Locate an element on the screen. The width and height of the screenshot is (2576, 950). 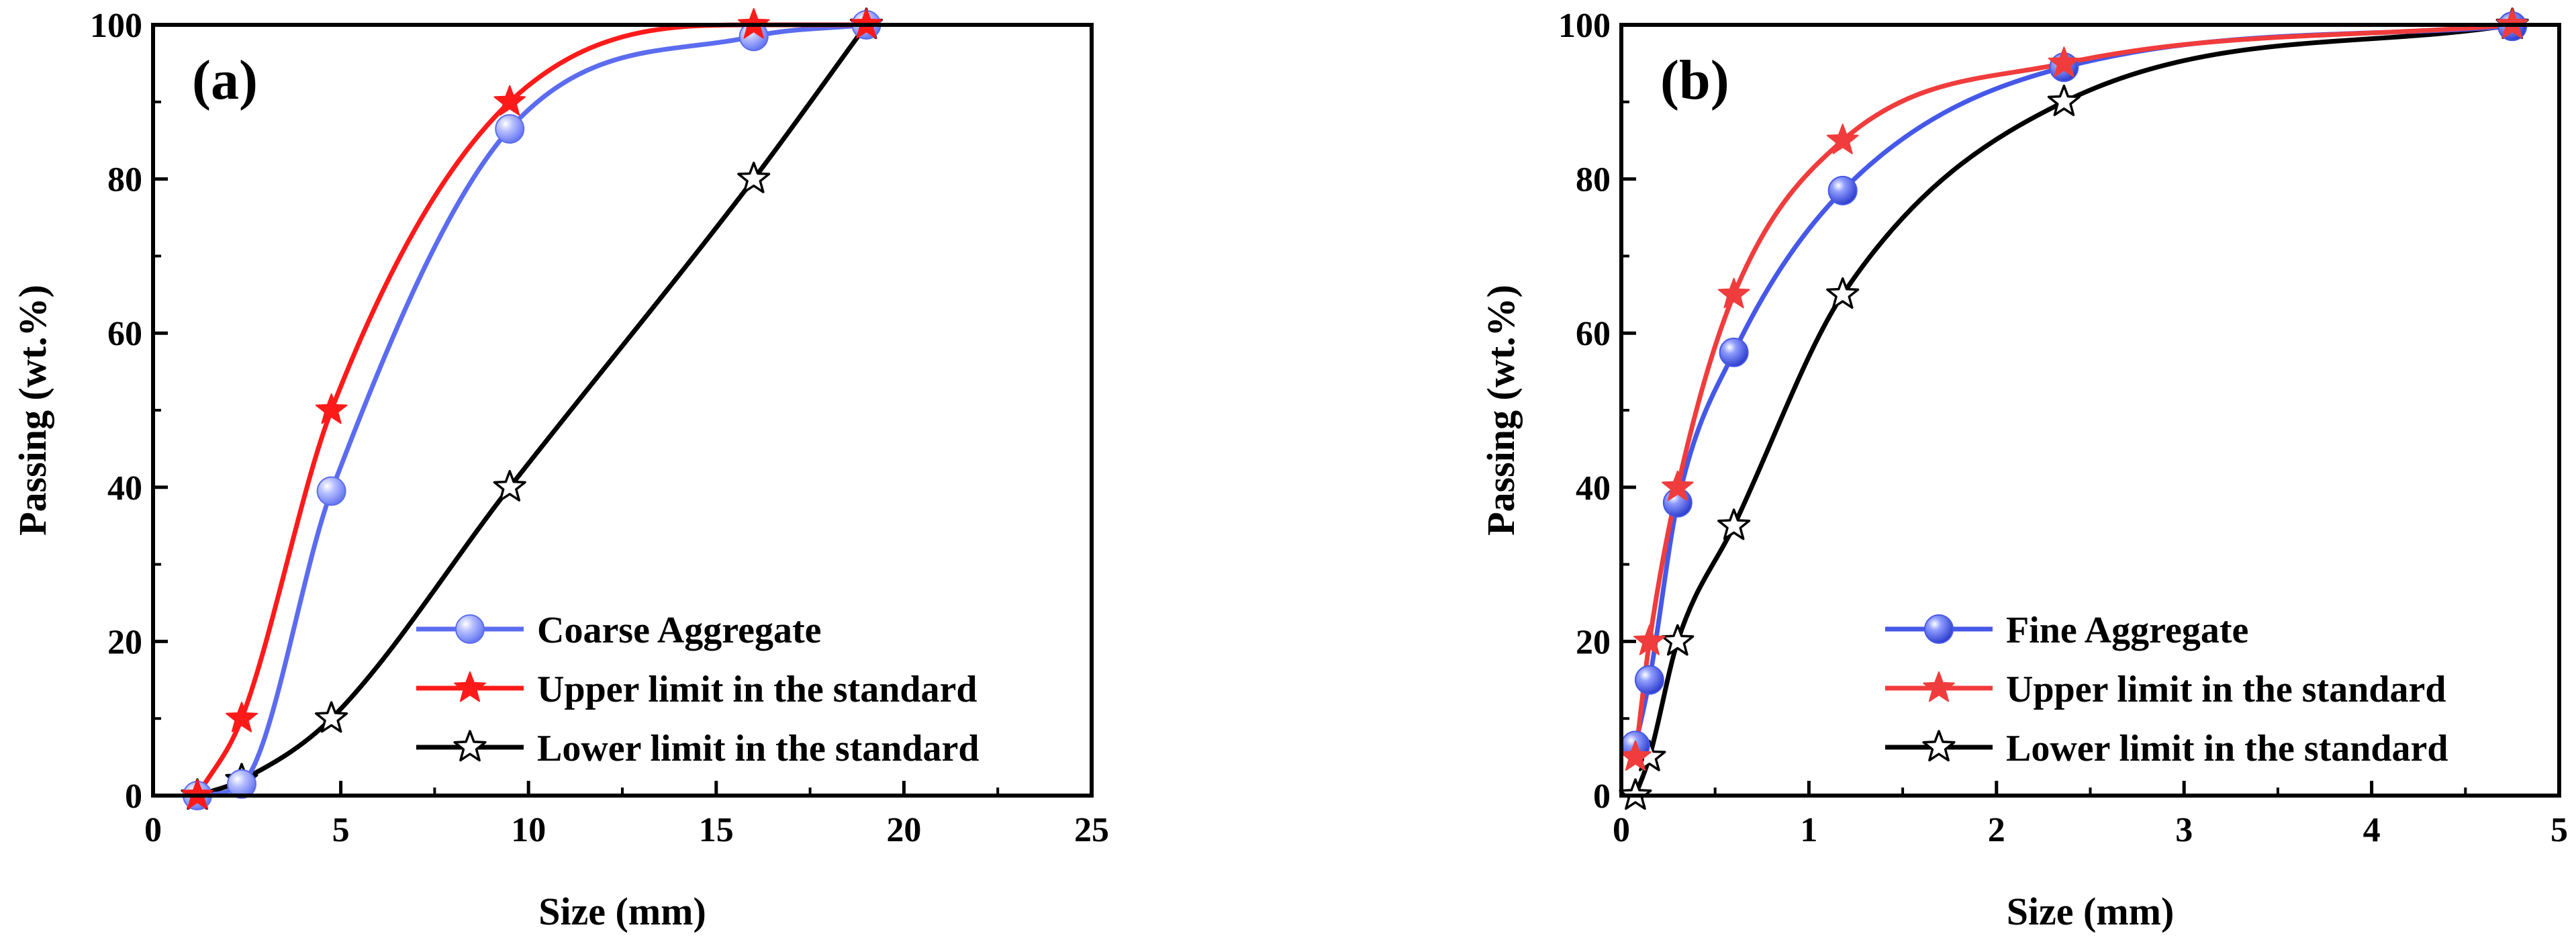
x-tick-label: 4 is located at coordinates (2372, 830).